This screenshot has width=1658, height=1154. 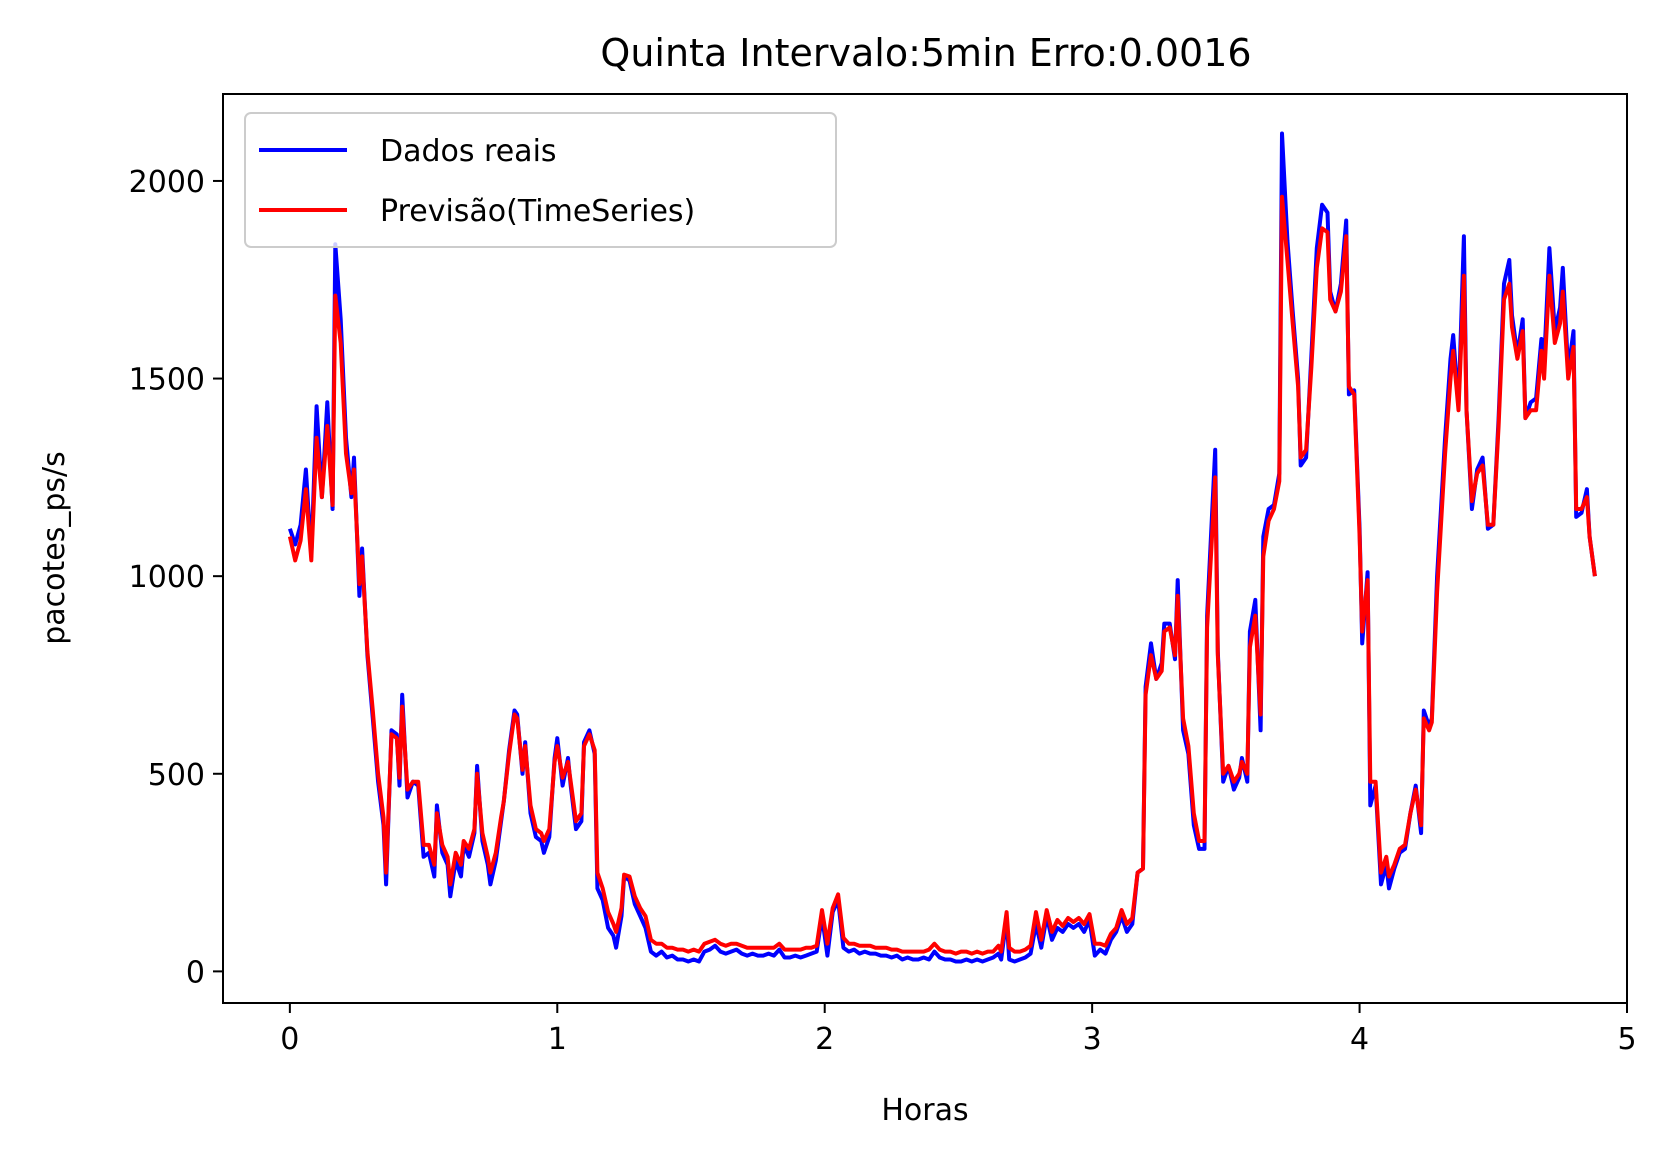 I want to click on x-tick-label: 2, so click(x=824, y=1039).